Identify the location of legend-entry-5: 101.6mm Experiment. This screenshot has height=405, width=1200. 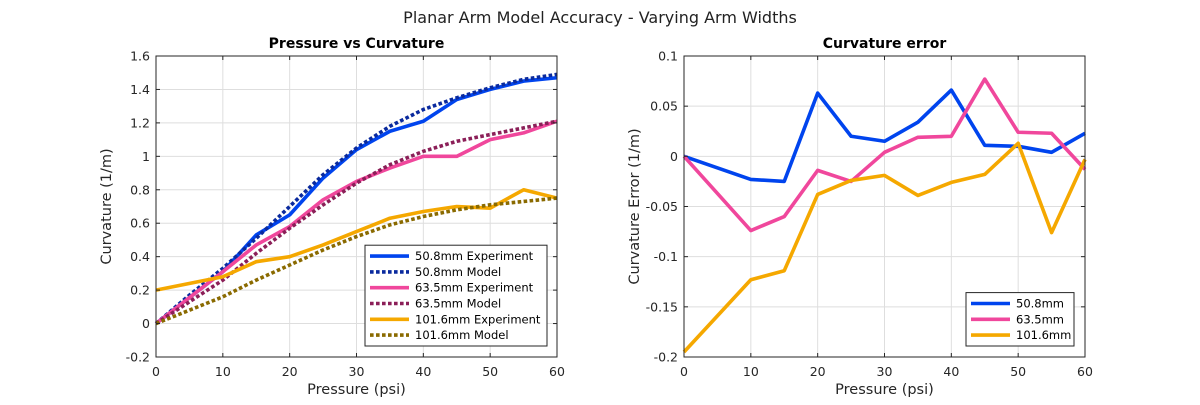
(478, 319).